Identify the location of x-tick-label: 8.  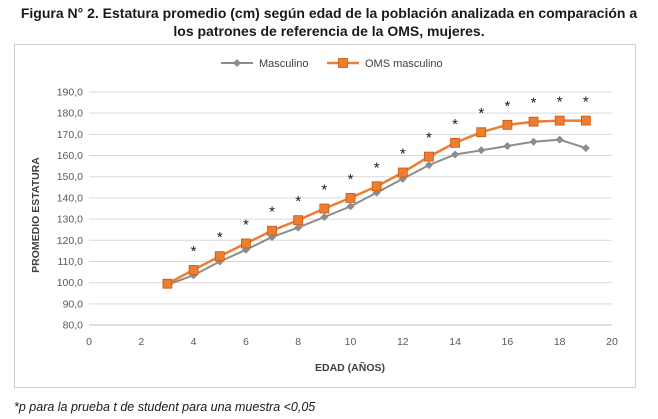
(298, 342).